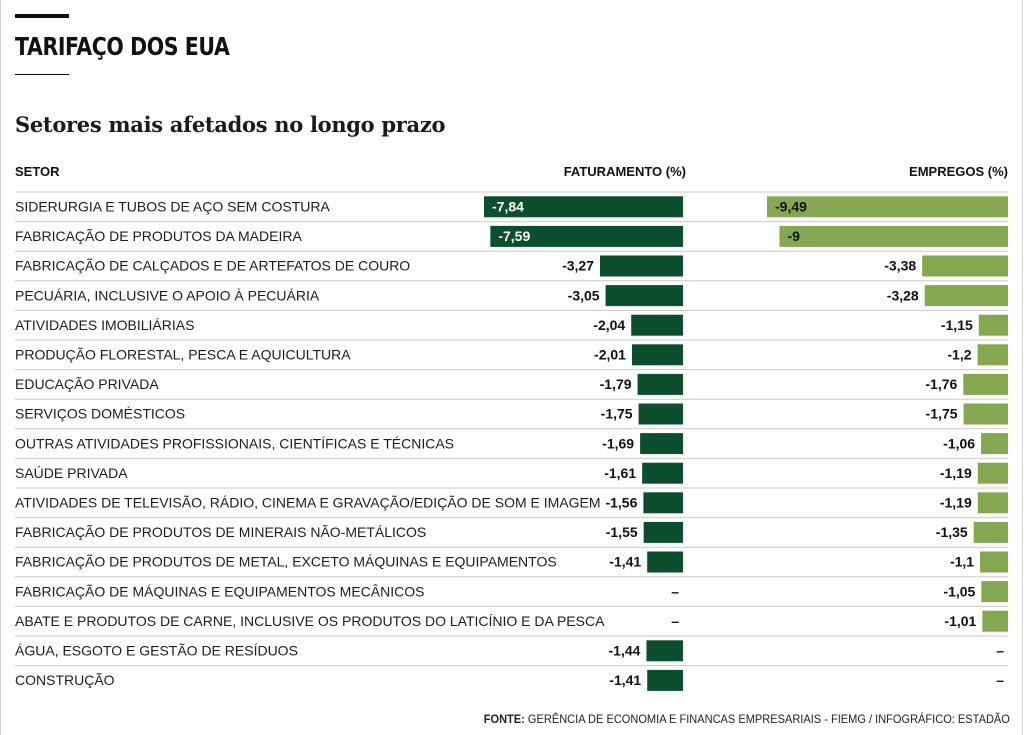  Describe the element at coordinates (0, 367) in the screenshot. I see `frame-left-border` at that location.